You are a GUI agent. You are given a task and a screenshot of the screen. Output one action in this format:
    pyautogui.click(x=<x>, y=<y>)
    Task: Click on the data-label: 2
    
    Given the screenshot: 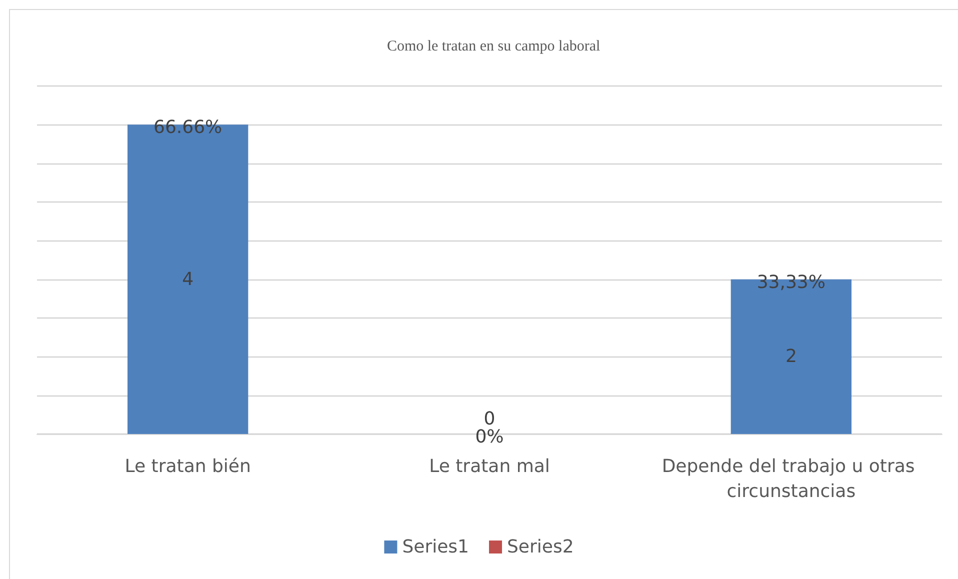 What is the action you would take?
    pyautogui.click(x=791, y=357)
    